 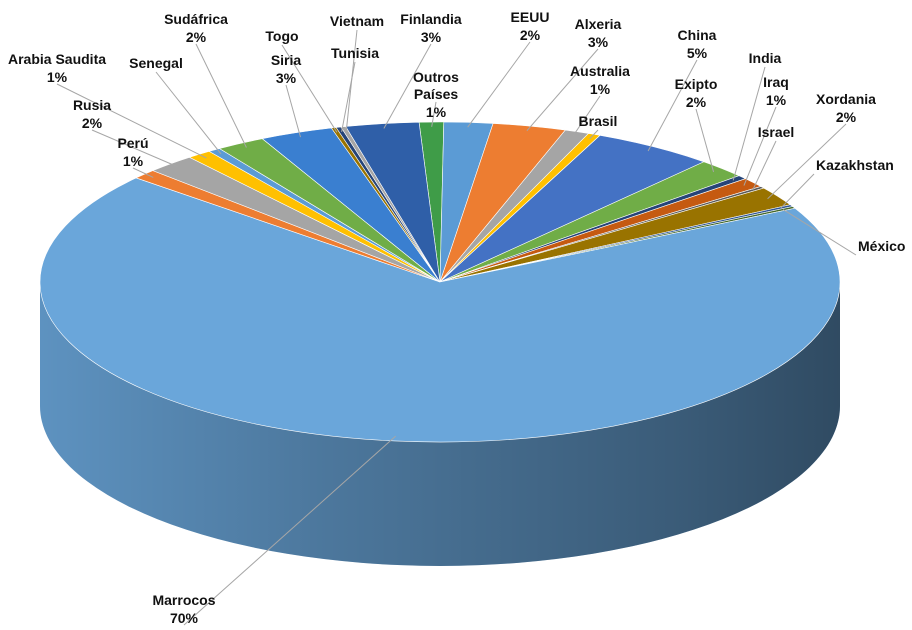 I want to click on value-peru: 1%, so click(x=133, y=161).